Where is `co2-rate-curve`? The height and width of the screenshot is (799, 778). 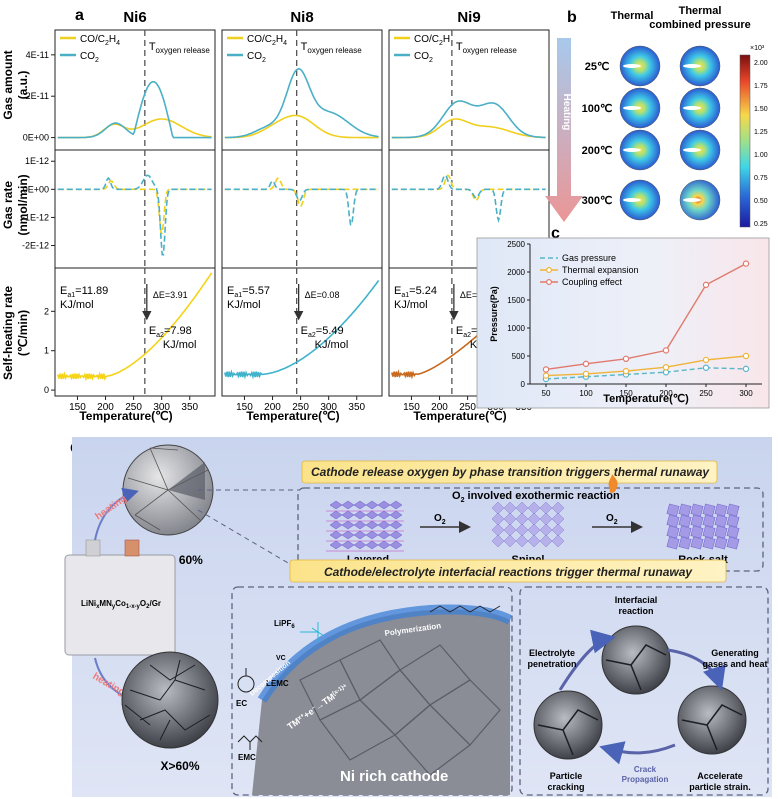 co2-rate-curve is located at coordinates (134, 215).